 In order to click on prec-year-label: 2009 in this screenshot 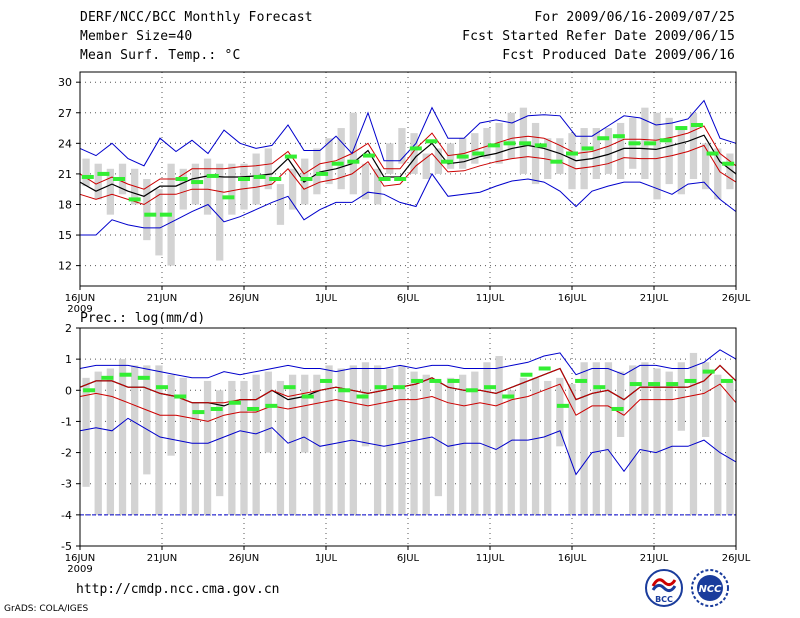, I will do `click(79, 569)`.